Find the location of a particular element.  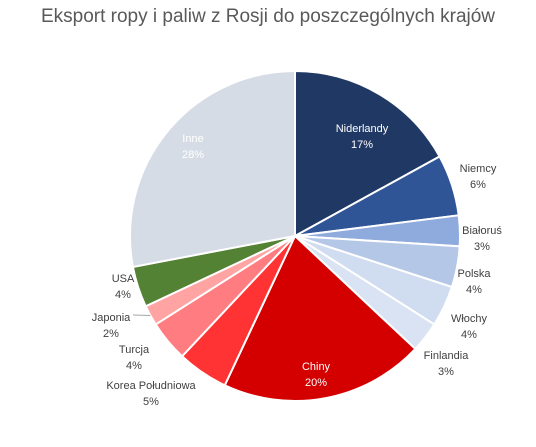

slice-pct-bialorus: 3% is located at coordinates (482, 247).